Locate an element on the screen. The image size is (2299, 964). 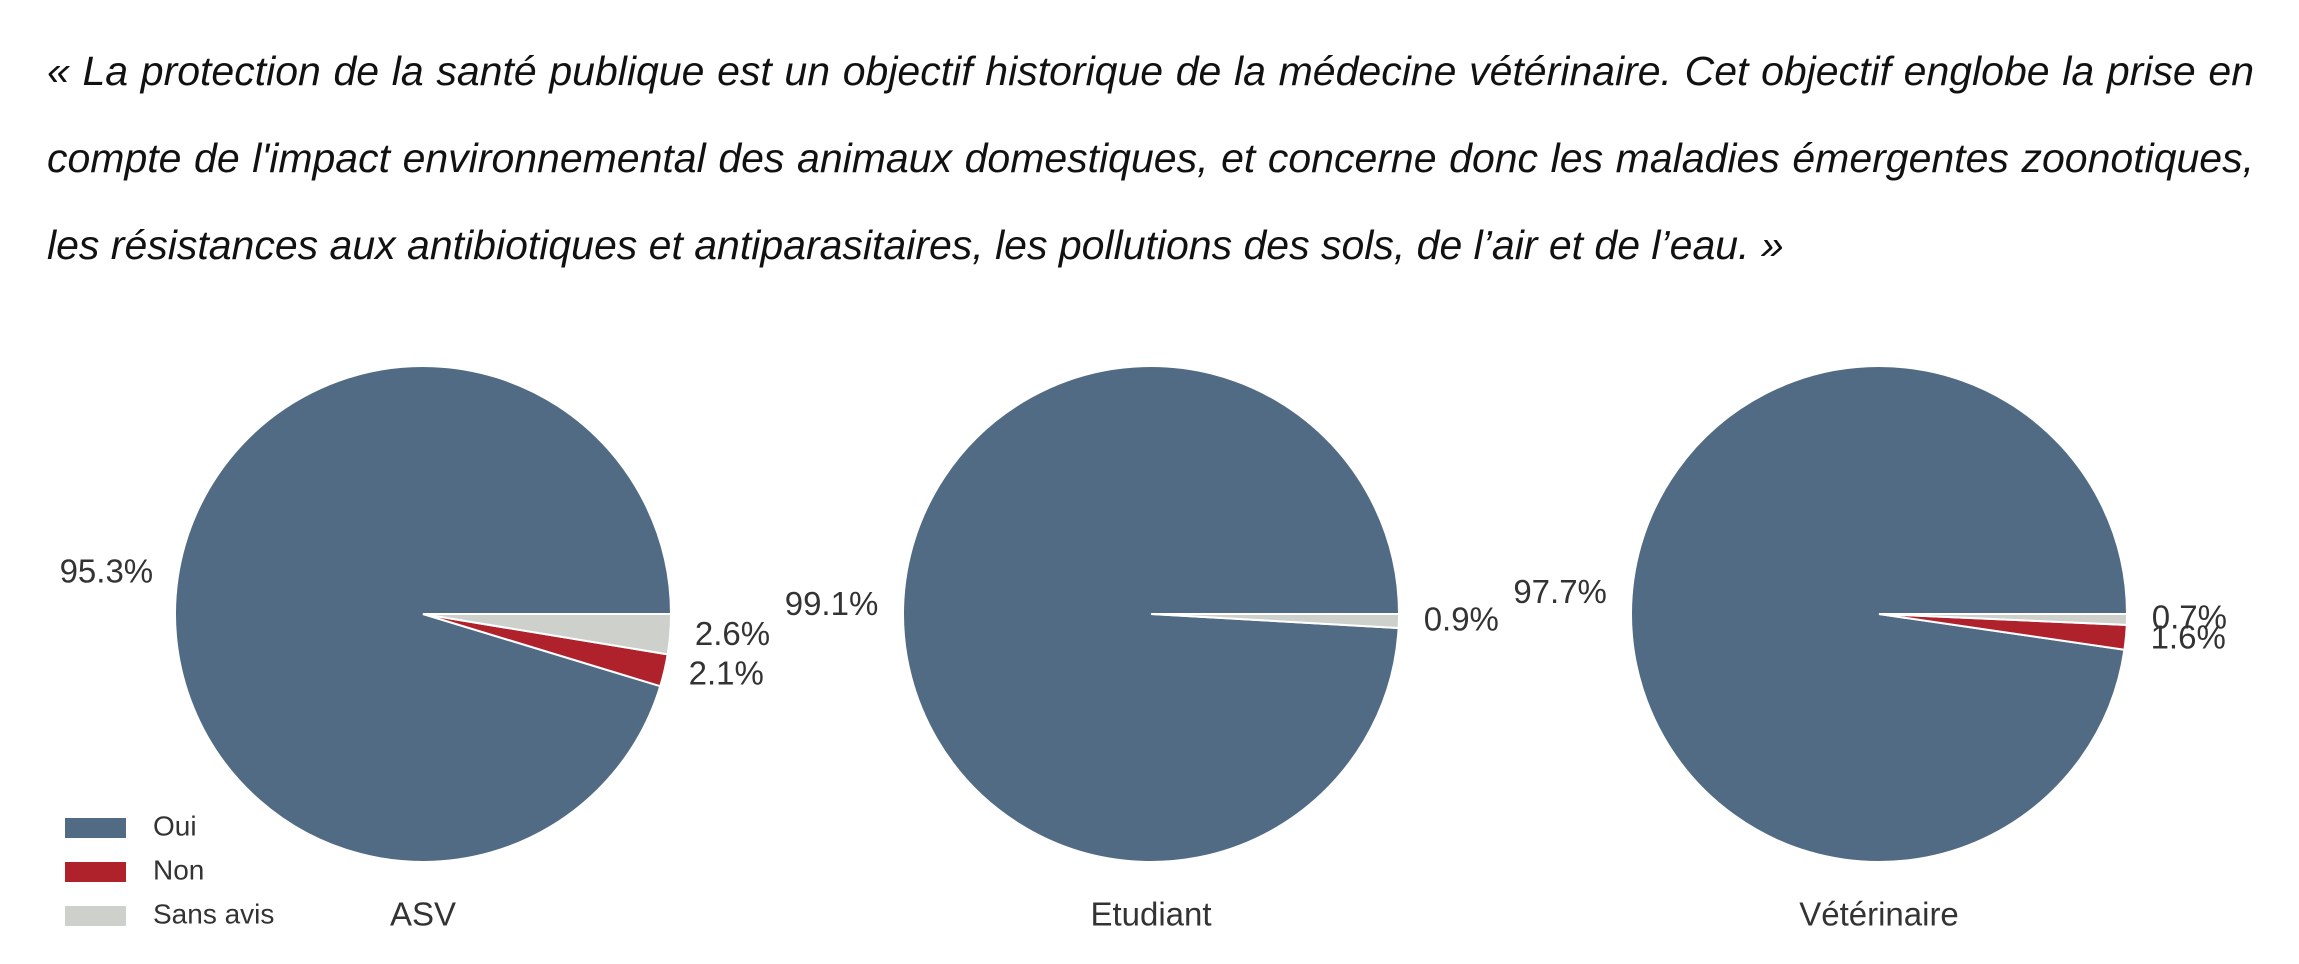
slice-label: 2.1% is located at coordinates (726, 673).